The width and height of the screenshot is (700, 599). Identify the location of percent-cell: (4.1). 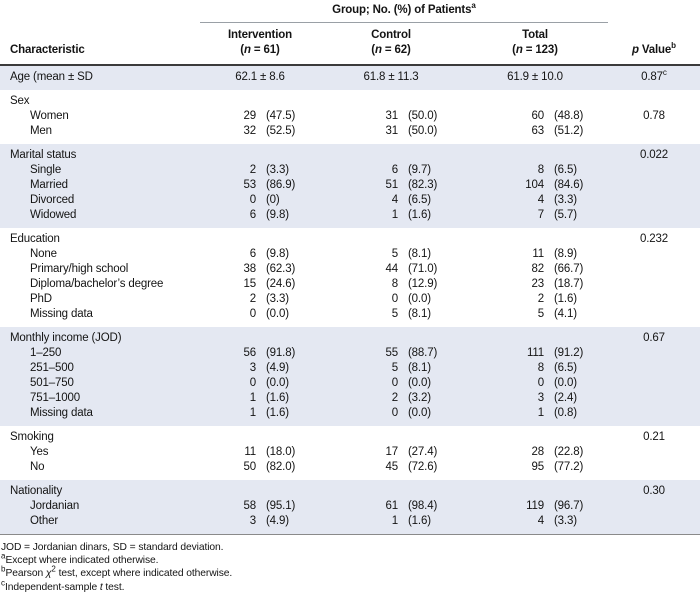
(565, 314).